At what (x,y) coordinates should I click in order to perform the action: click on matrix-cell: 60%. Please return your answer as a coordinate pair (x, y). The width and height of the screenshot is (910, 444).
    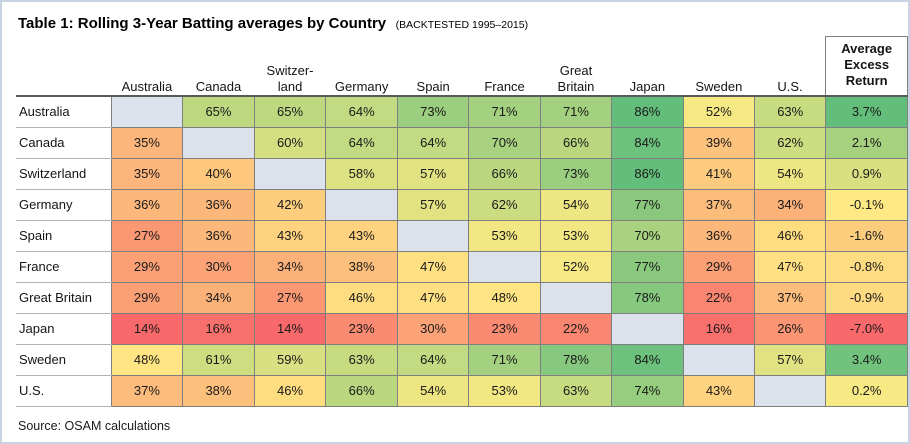
    Looking at the image, I should click on (290, 142).